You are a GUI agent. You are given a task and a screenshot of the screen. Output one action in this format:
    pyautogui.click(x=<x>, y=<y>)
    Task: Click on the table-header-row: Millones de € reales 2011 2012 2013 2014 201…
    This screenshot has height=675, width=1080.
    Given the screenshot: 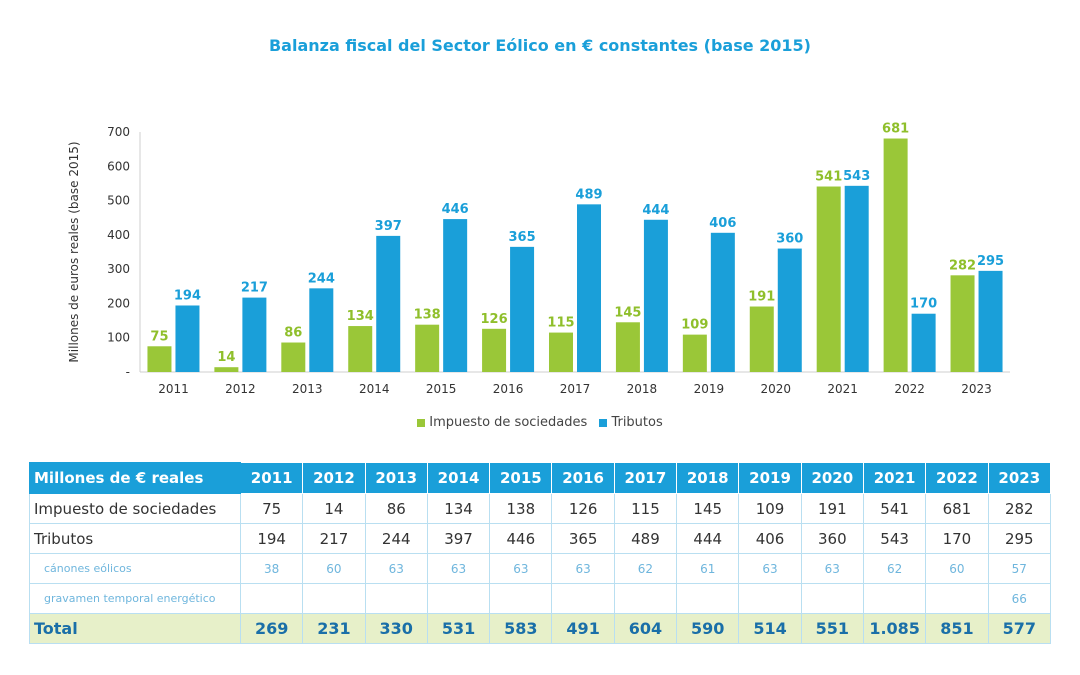 What is the action you would take?
    pyautogui.click(x=540, y=478)
    